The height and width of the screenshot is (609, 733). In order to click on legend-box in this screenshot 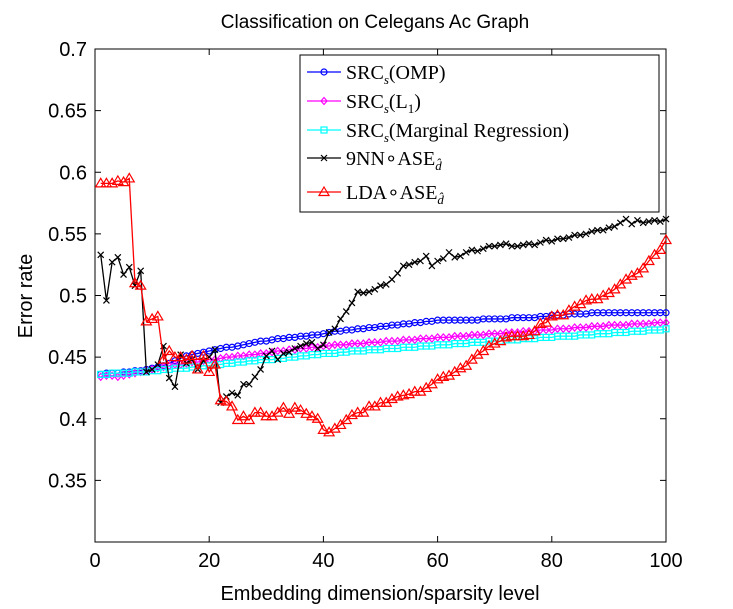, I will do `click(479, 133)`.